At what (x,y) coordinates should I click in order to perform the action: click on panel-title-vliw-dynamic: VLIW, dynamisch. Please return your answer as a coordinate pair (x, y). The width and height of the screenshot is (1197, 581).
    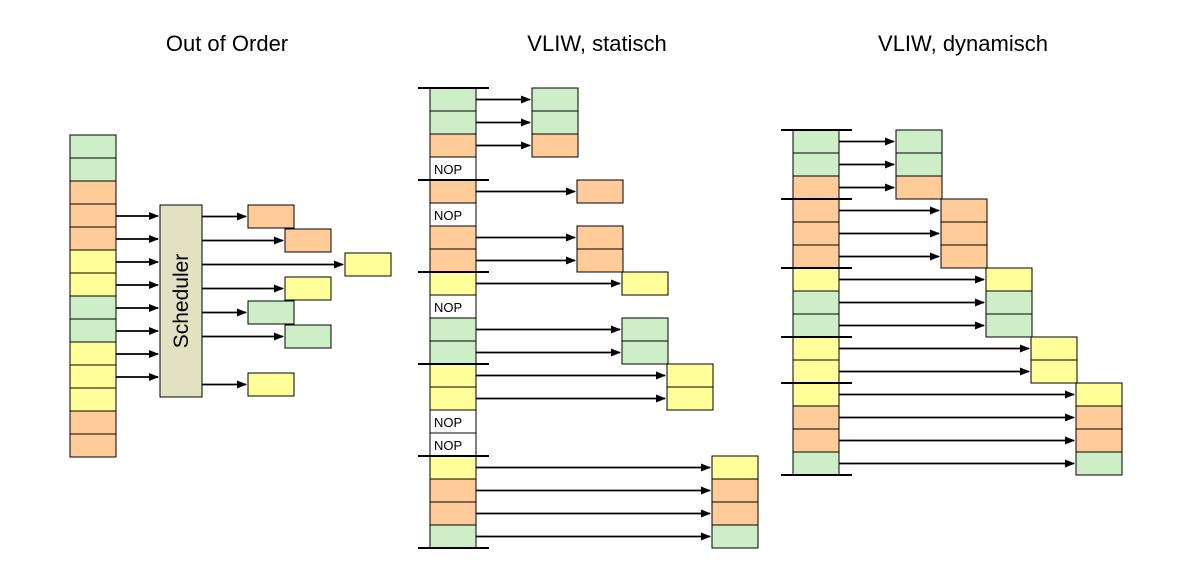
    Looking at the image, I should click on (963, 43).